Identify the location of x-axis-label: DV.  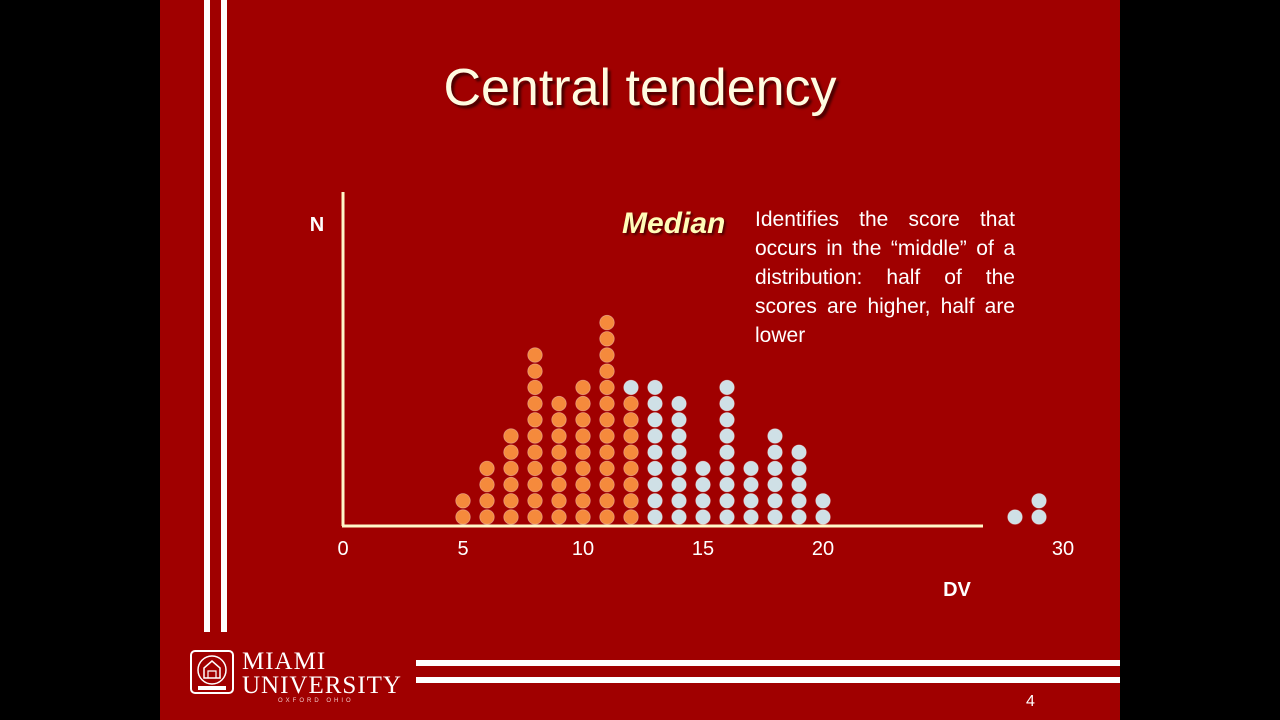
(957, 590).